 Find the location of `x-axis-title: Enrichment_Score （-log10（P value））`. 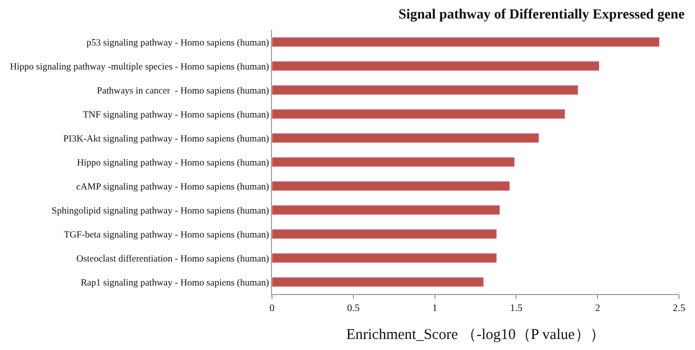

x-axis-title: Enrichment_Score （-log10（P value）） is located at coordinates (475, 335).